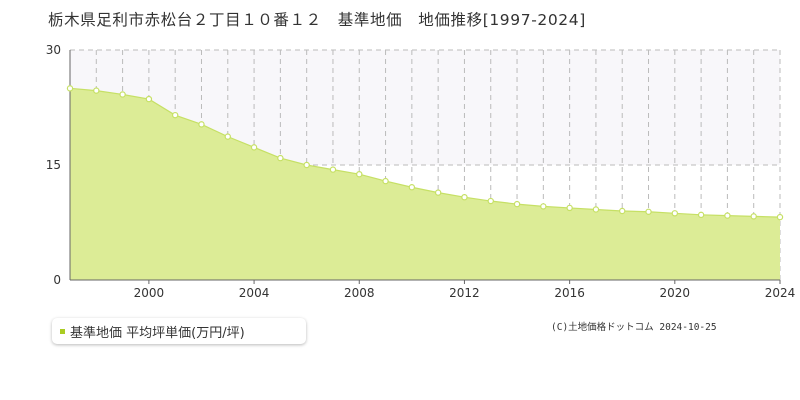 This screenshot has width=800, height=400. What do you see at coordinates (317, 20) in the screenshot?
I see `chart-title: 栃木県足利市赤松台２丁目１０番１２ 基準地価 地価推移[1997-2024]` at bounding box center [317, 20].